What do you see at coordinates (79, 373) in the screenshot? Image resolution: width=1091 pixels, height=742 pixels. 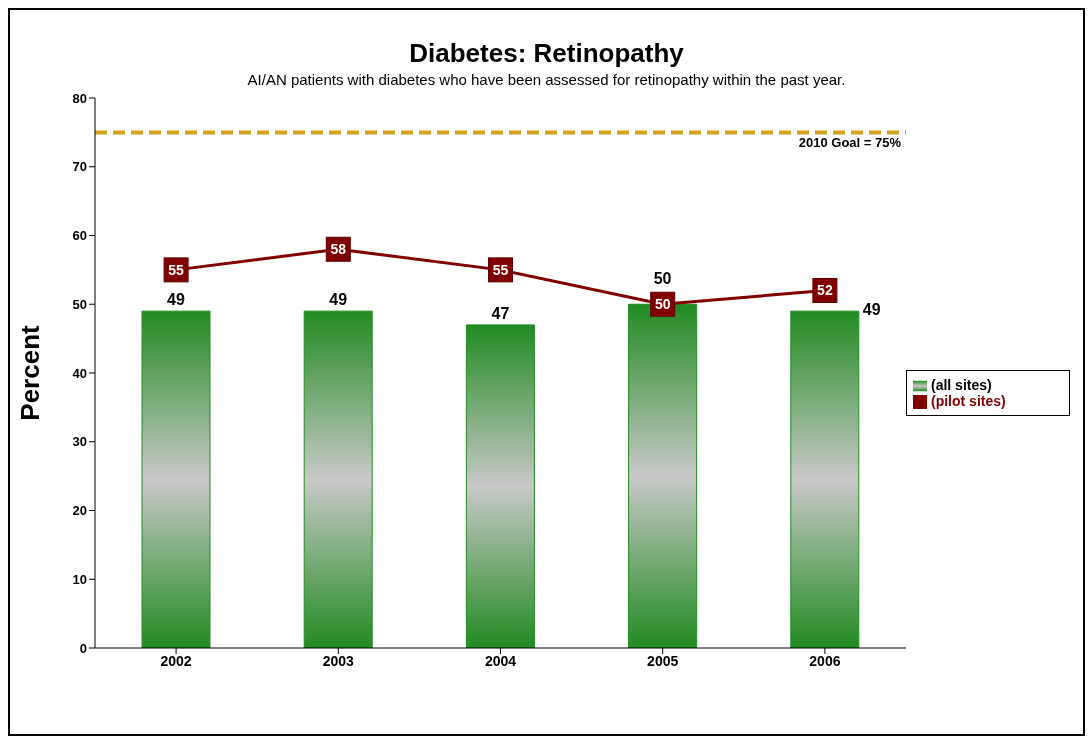 I see `y-tick-label: 40` at bounding box center [79, 373].